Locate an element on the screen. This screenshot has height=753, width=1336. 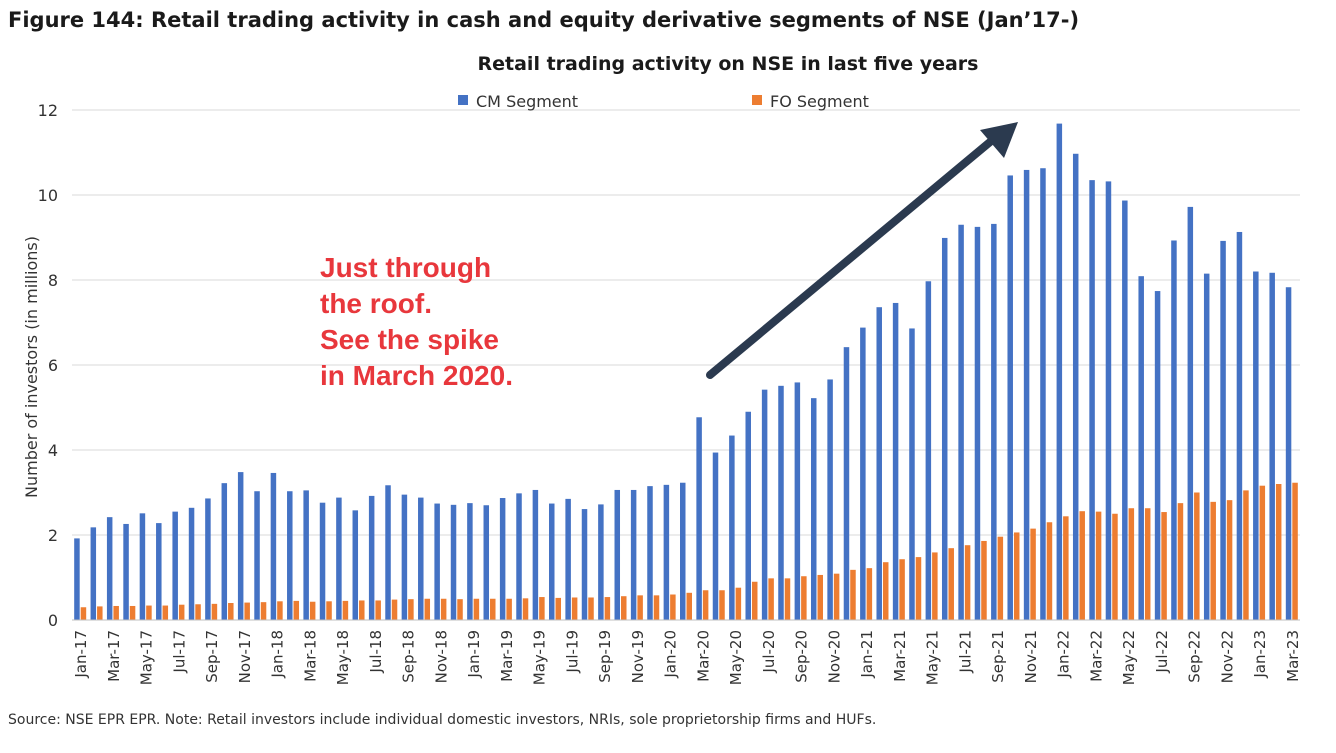
legend: CM Segment FO Segment is located at coordinates (663, 101).